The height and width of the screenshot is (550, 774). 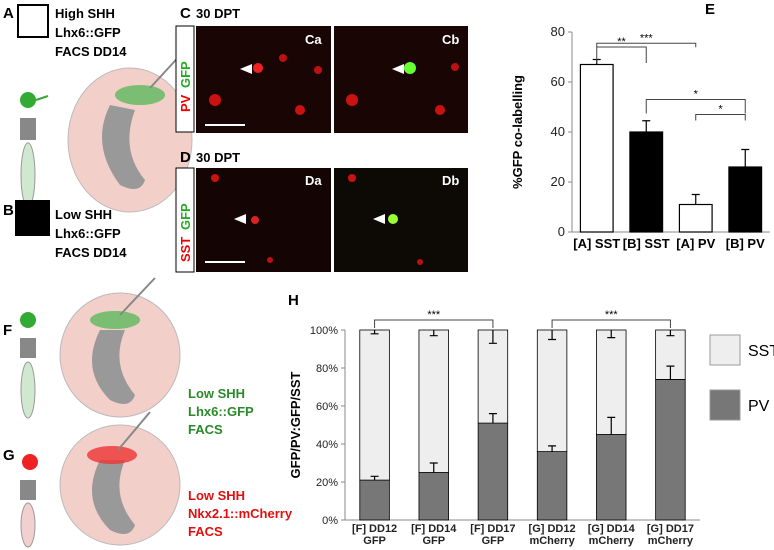 What do you see at coordinates (759, 406) in the screenshot?
I see `legend-label: PV` at bounding box center [759, 406].